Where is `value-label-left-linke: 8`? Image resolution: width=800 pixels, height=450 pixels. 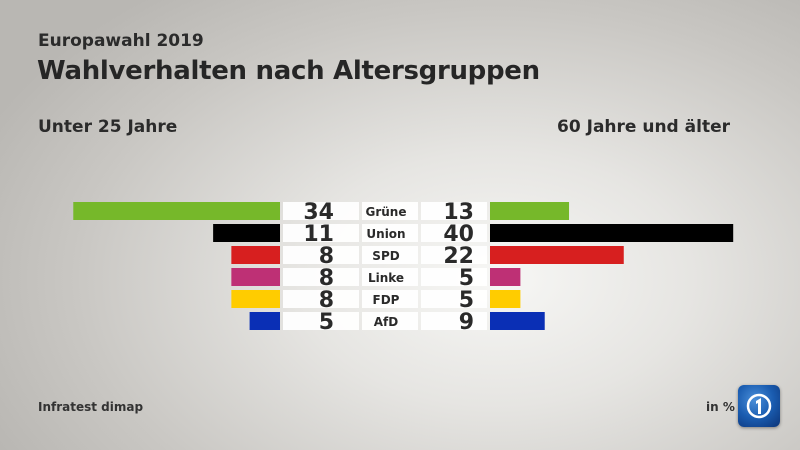
value-label-left-linke: 8 is located at coordinates (326, 278).